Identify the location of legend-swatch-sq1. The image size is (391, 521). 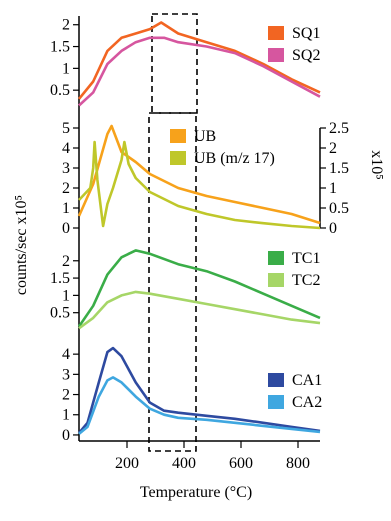
(276, 33).